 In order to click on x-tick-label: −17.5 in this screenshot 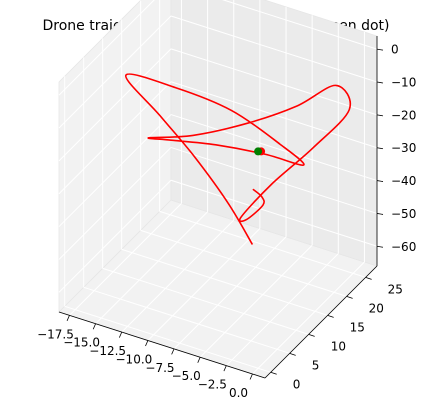, I will do `click(55, 334)`.